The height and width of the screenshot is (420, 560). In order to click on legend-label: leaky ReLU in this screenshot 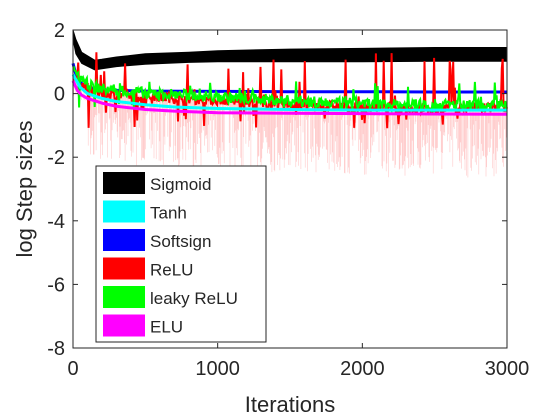, I will do `click(194, 298)`.